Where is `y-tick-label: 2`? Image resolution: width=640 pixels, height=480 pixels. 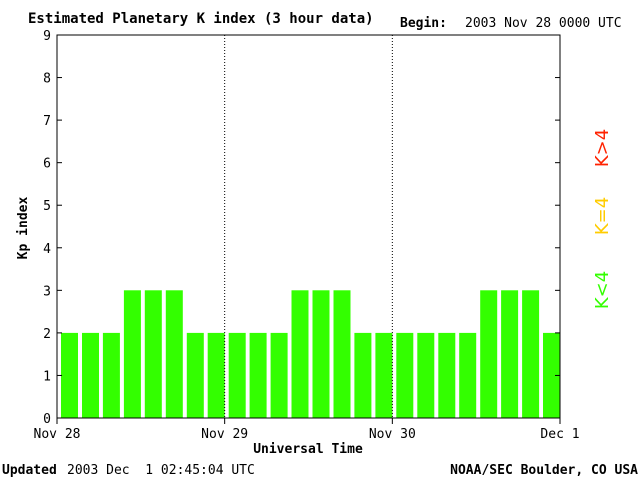
y-tick-label: 2 is located at coordinates (47, 334).